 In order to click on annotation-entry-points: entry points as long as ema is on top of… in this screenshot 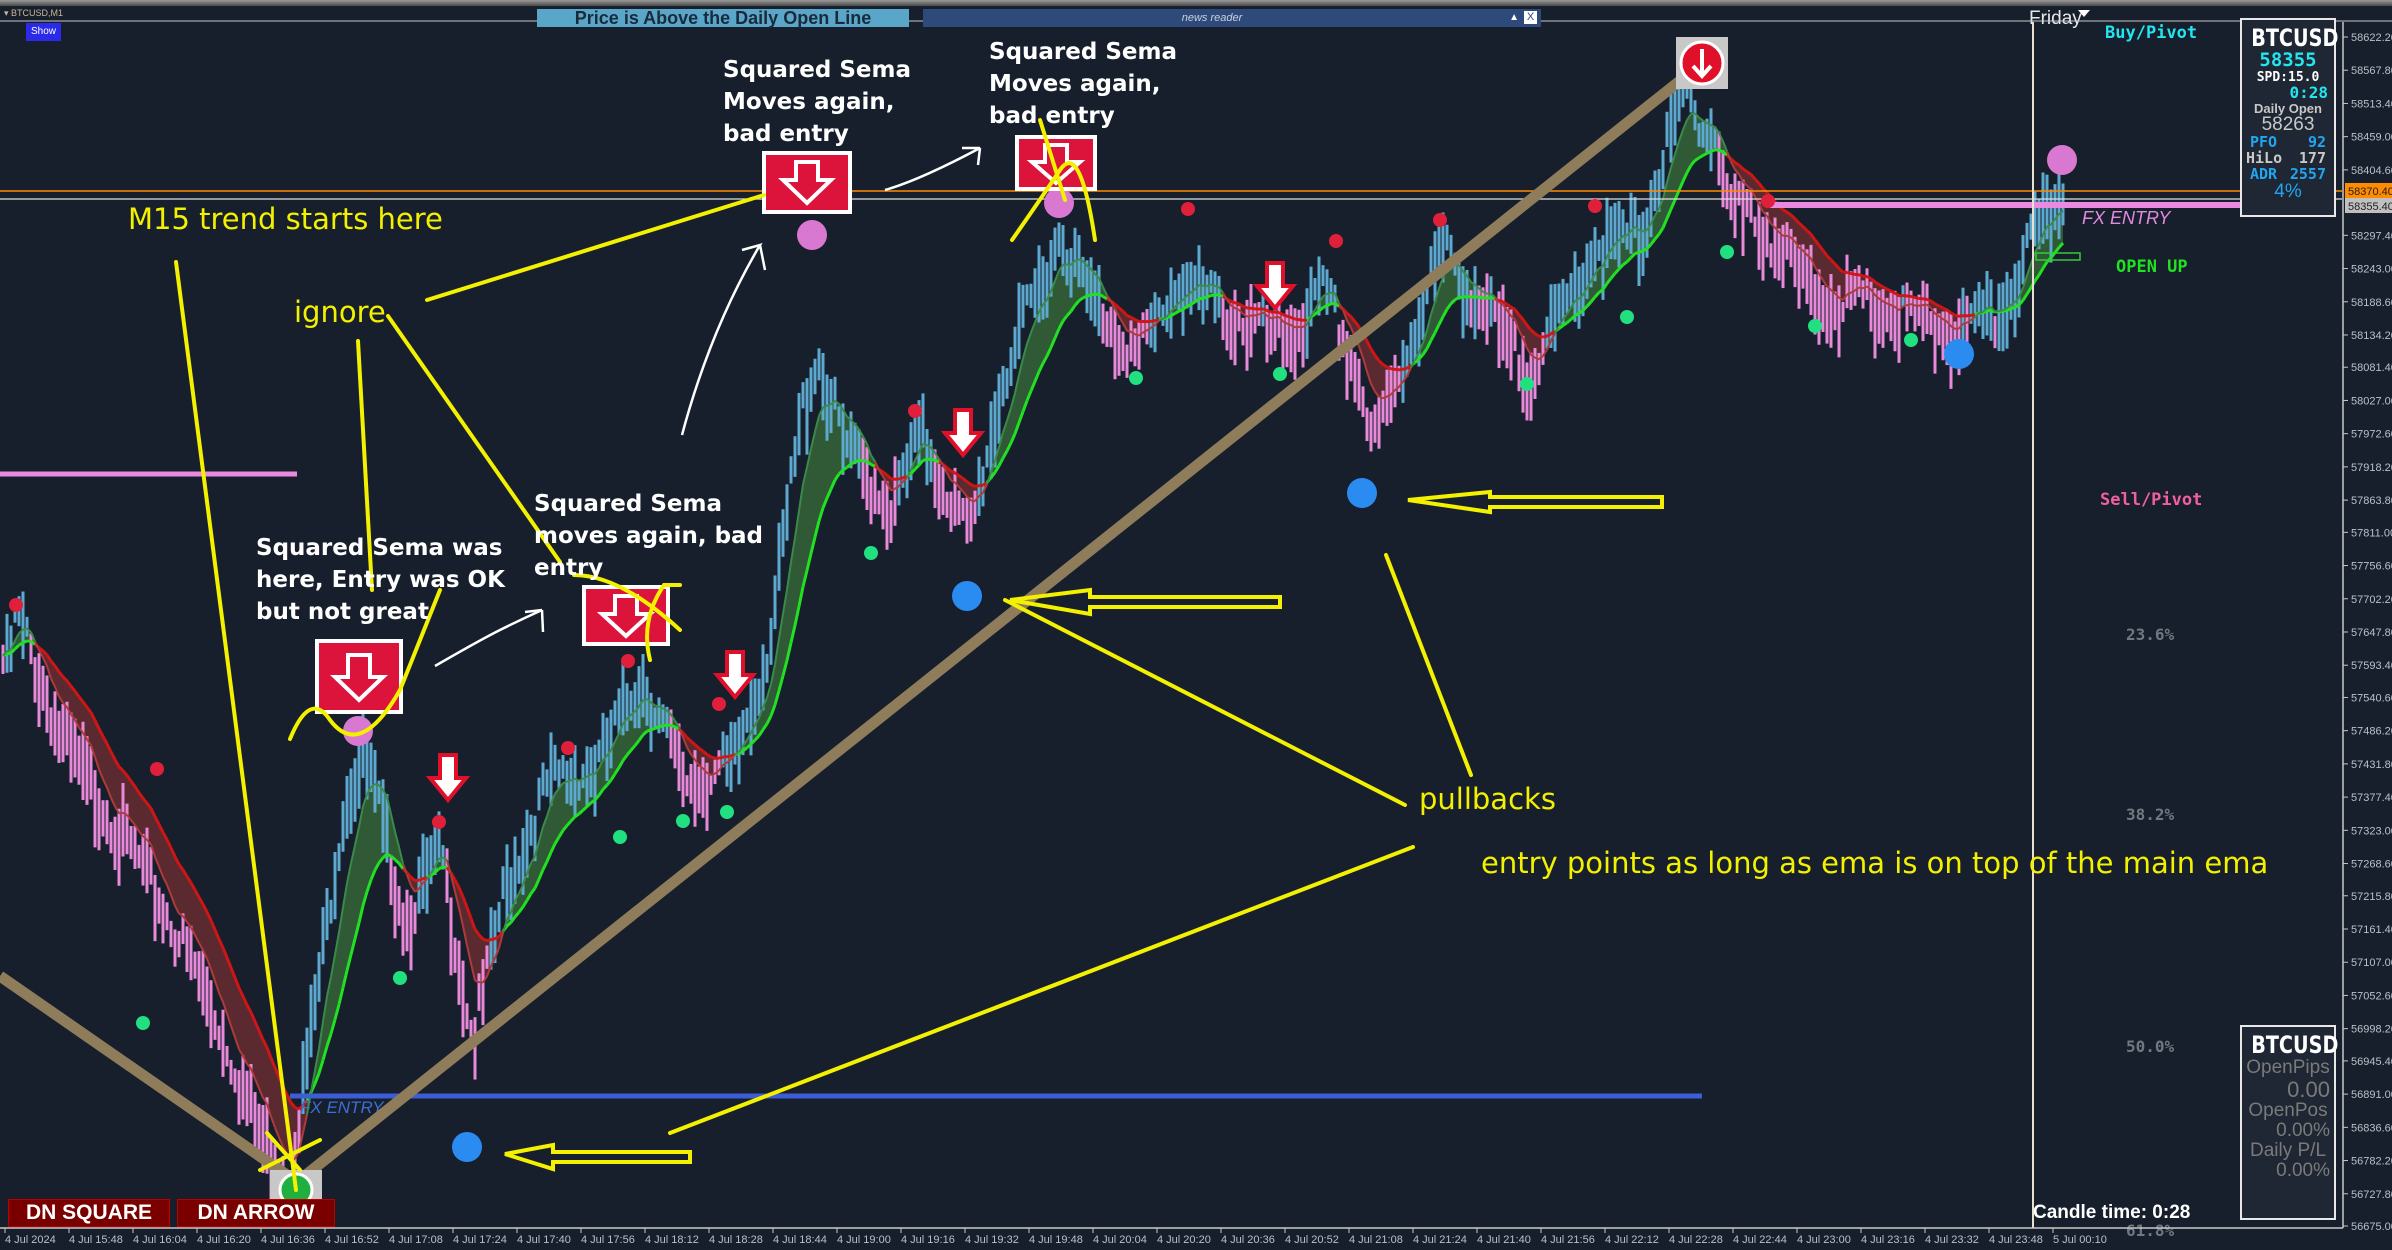, I will do `click(1874, 863)`.